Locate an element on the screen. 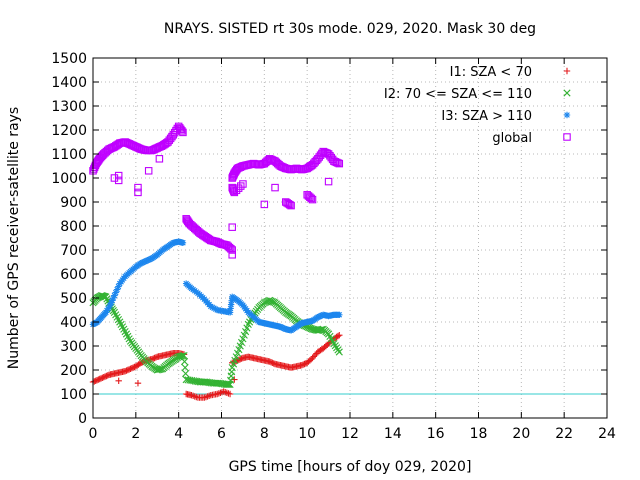 This screenshot has height=480, width=640. x-tick-label: 0 is located at coordinates (93, 434).